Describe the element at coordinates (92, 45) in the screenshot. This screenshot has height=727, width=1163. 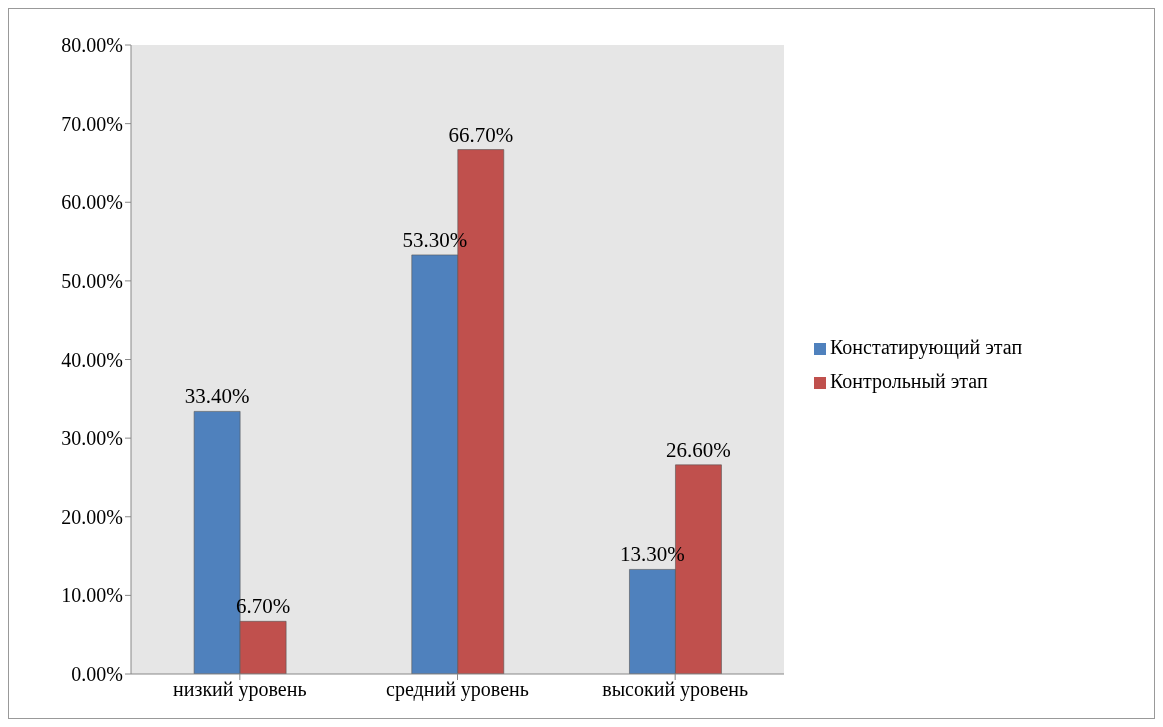
I see `y-tick-label: 80.00%` at that location.